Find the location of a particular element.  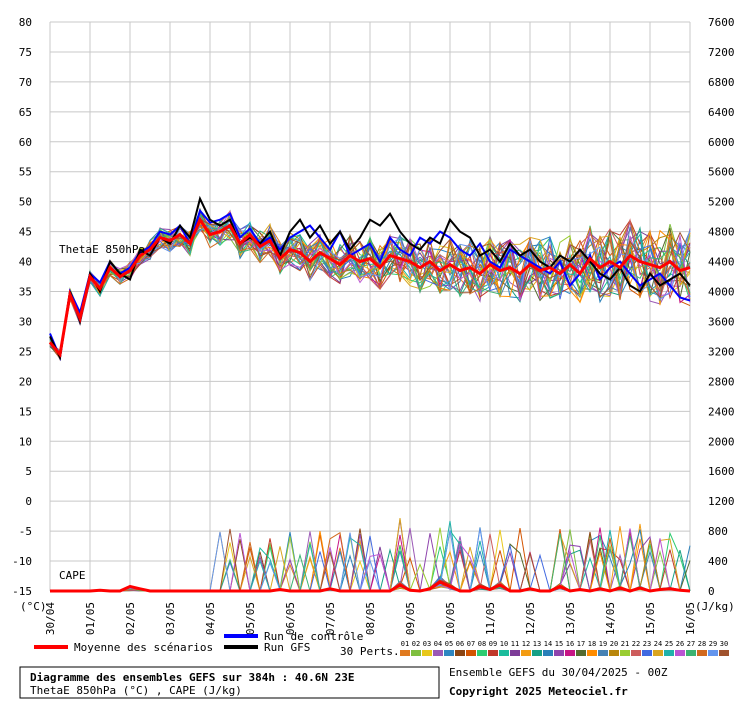

footer-run-info: Ensemble GEFS du 30/04/2025 - 00Z is located at coordinates (558, 672).